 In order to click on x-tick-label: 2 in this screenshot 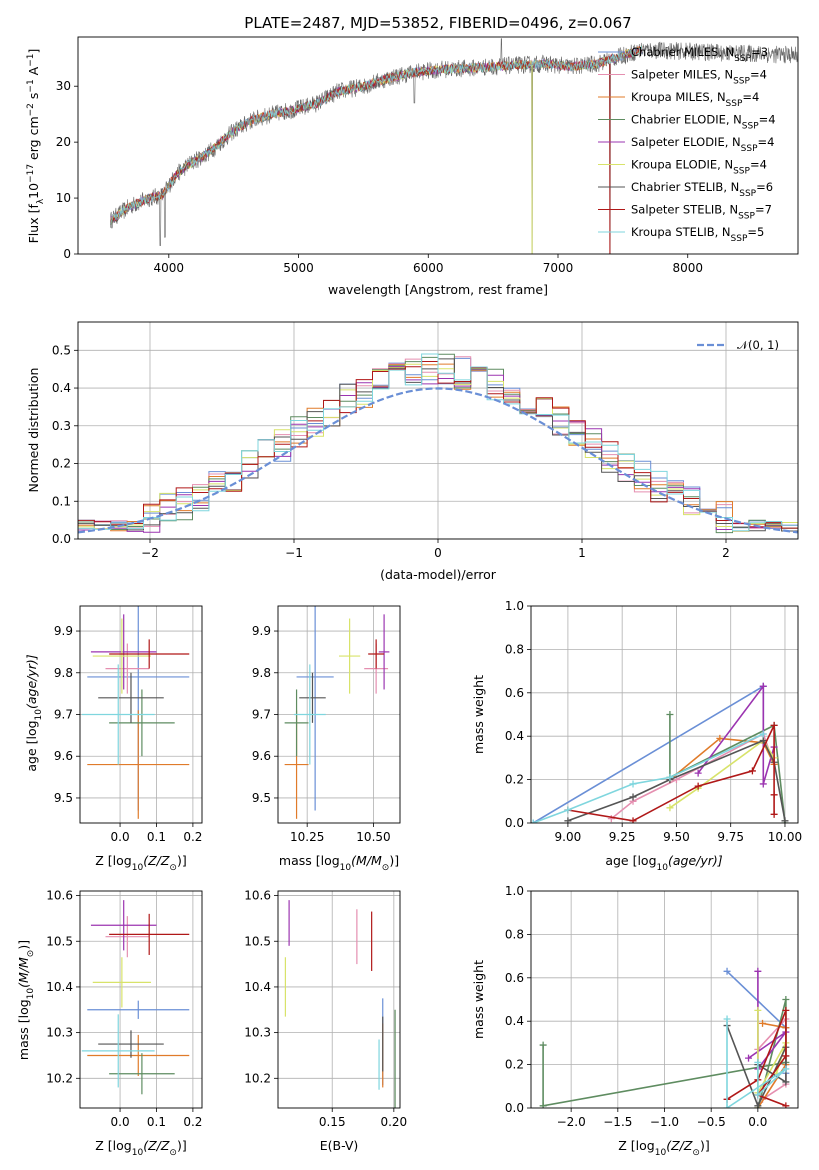, I will do `click(726, 553)`.